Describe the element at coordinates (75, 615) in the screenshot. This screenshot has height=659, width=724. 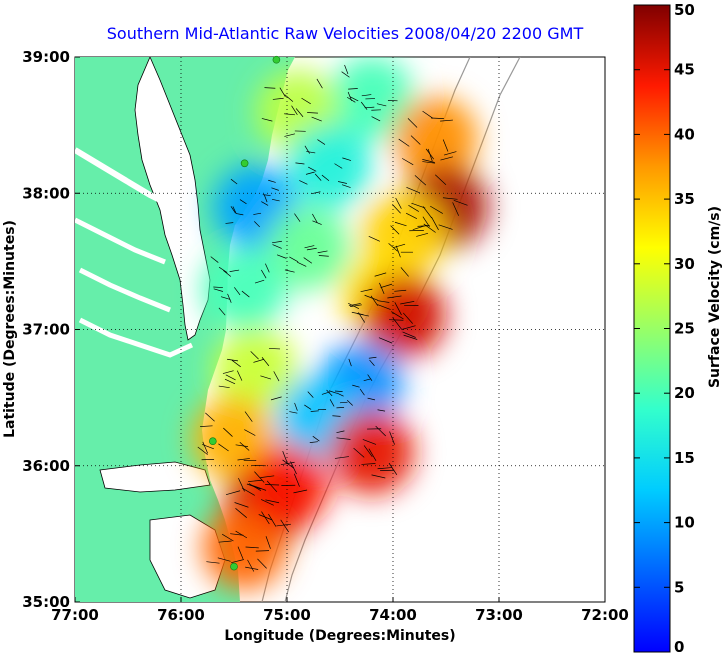
I see `x-tick-label: 77:00` at that location.